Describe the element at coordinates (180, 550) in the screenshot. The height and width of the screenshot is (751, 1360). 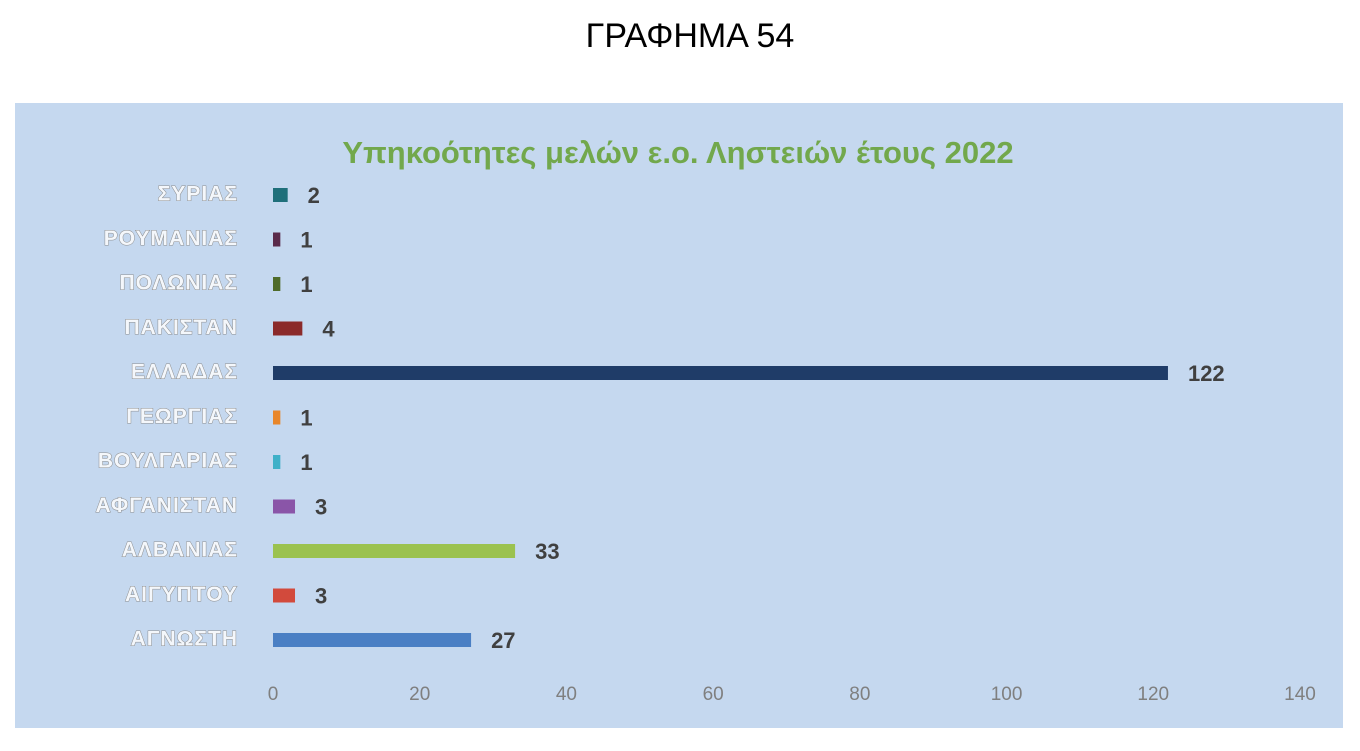
I see `y-tick-label: ΑΛΒΑΝΙΑΣ` at that location.